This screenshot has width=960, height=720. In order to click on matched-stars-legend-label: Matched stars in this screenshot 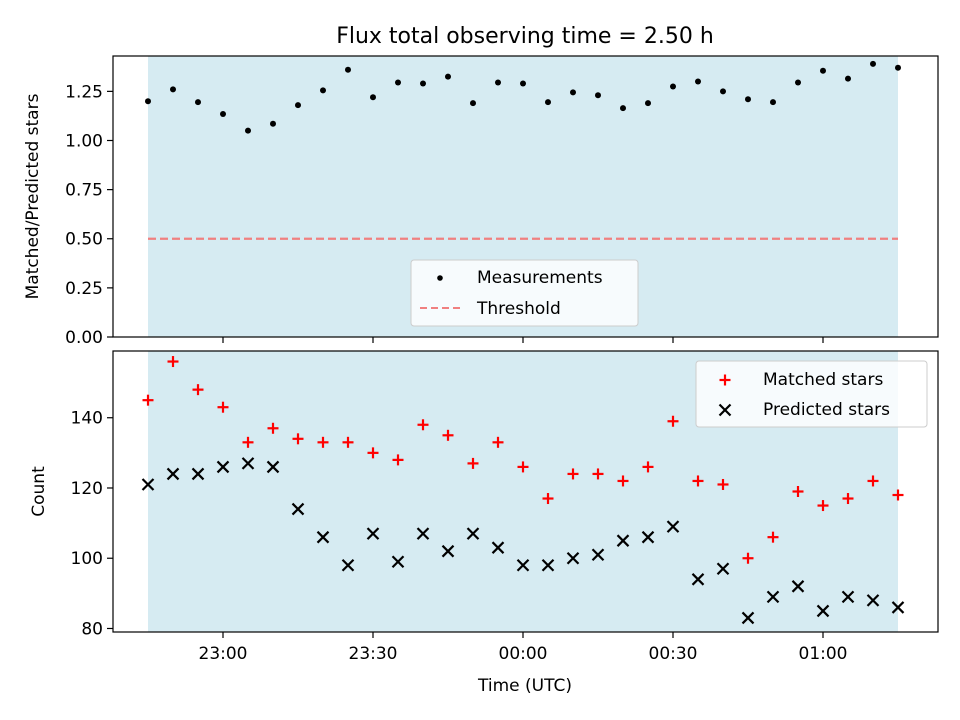, I will do `click(823, 380)`.